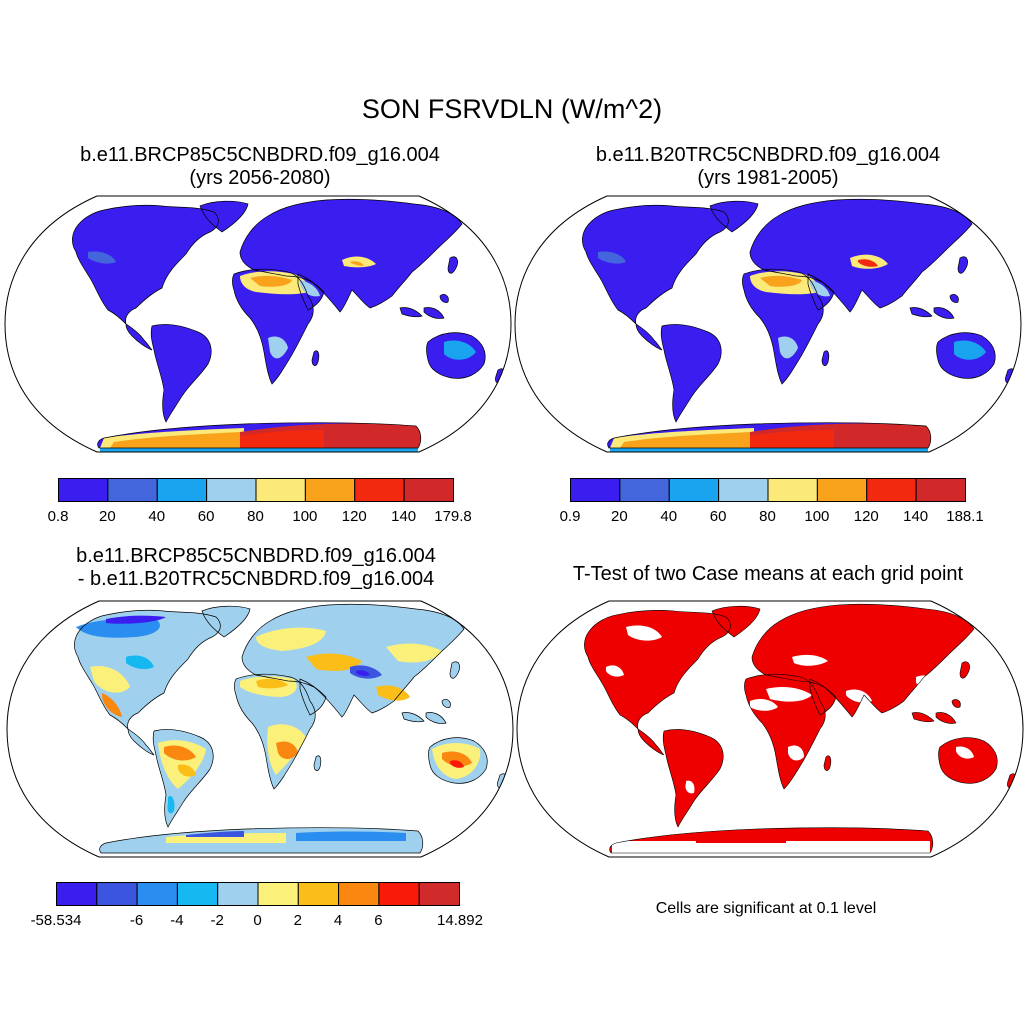 Image resolution: width=1024 pixels, height=1024 pixels. I want to click on panel-3-minus-case: - b.e11.B20TRC5CNBDRD.f09_g16.004, so click(256, 579).